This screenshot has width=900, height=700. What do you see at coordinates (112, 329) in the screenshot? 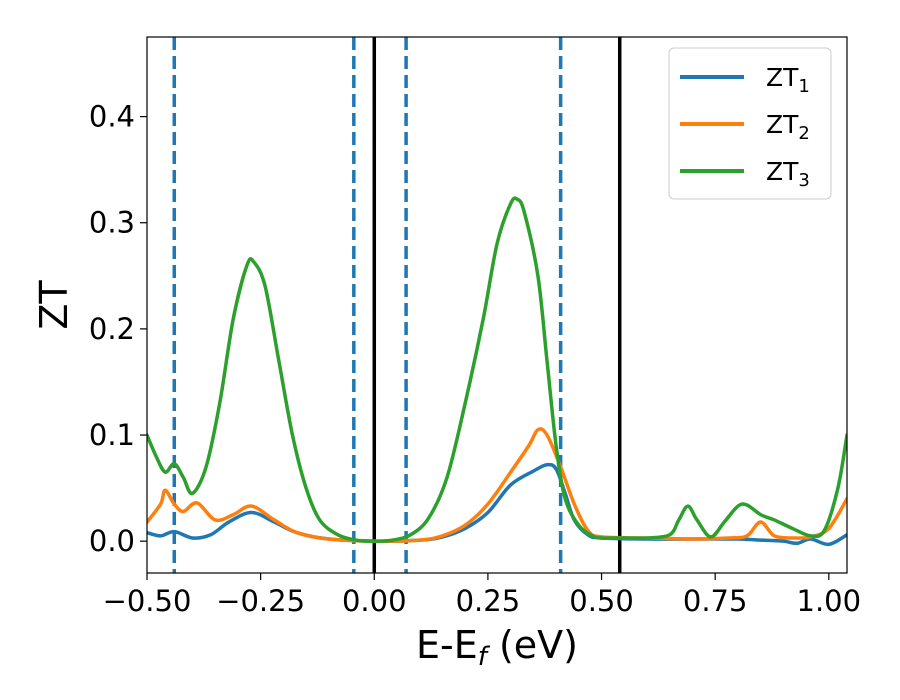
I see `y-tick-label: 0.2` at bounding box center [112, 329].